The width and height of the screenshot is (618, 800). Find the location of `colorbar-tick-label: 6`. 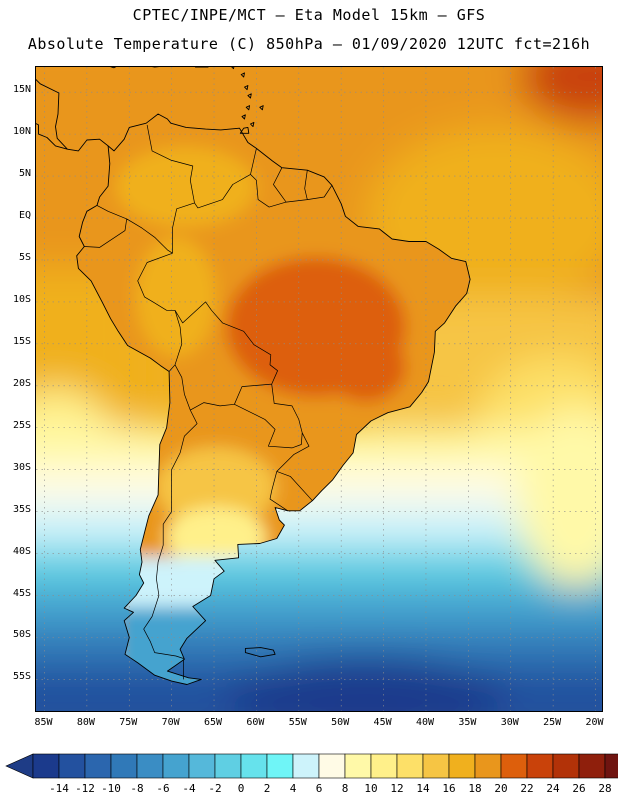

colorbar-tick-label: 6 is located at coordinates (319, 788).